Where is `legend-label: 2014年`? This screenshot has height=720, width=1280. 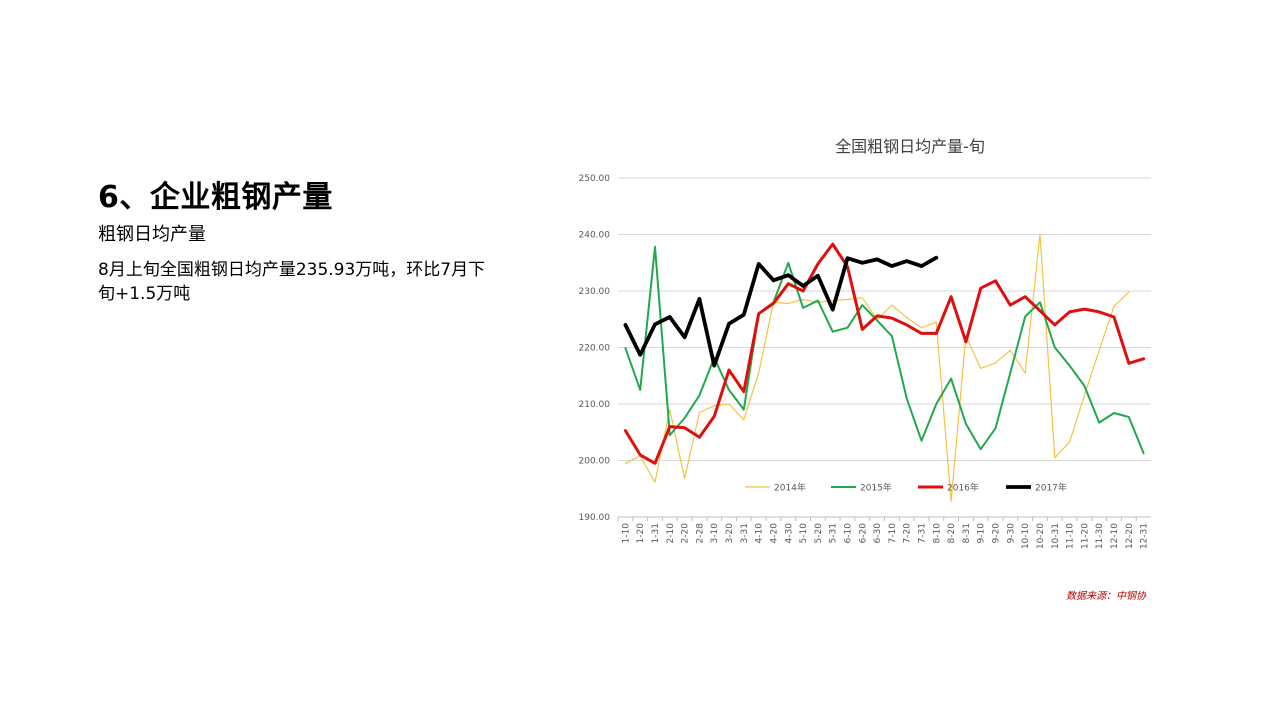
legend-label: 2014年 is located at coordinates (790, 488).